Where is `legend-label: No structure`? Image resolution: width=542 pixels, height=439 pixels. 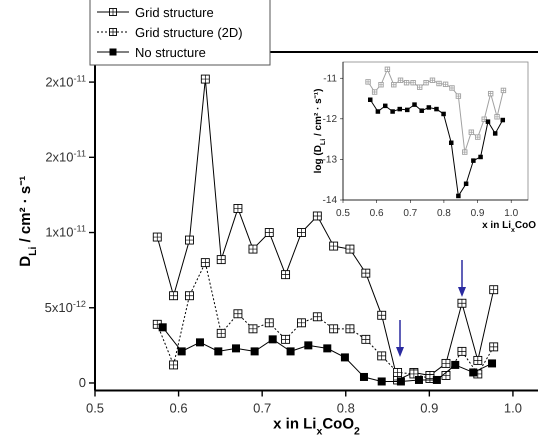
legend-label: No structure is located at coordinates (170, 52).